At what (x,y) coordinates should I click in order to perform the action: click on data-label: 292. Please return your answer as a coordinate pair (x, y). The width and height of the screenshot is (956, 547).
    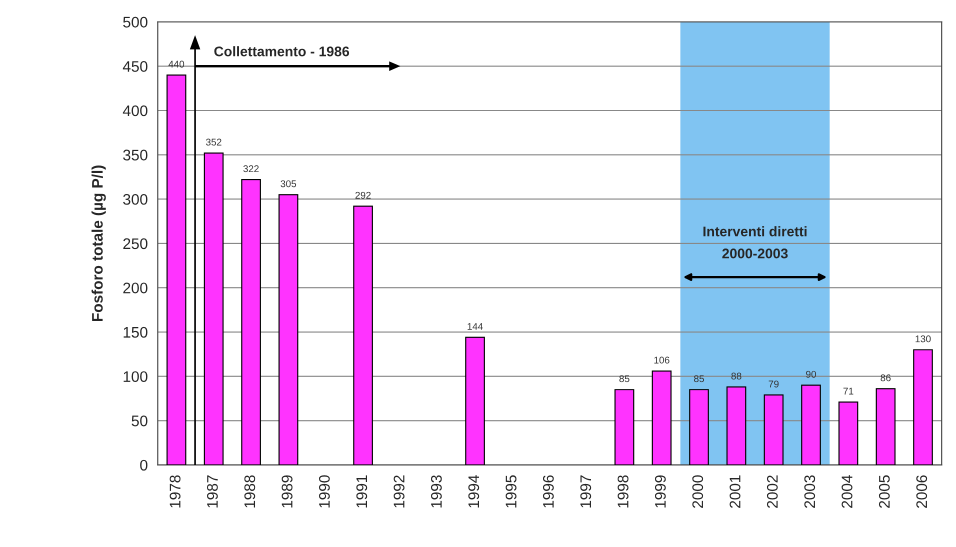
    Looking at the image, I should click on (363, 195).